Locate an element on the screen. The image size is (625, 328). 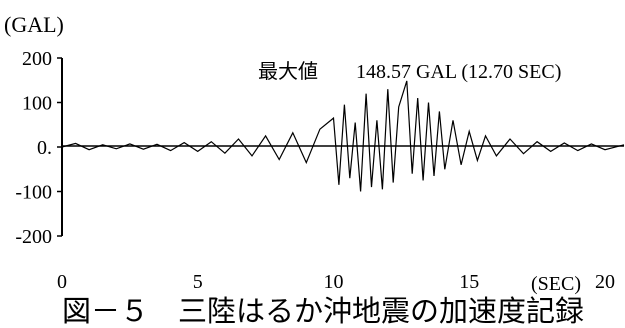
x-tick-label: 10 is located at coordinates (333, 282).